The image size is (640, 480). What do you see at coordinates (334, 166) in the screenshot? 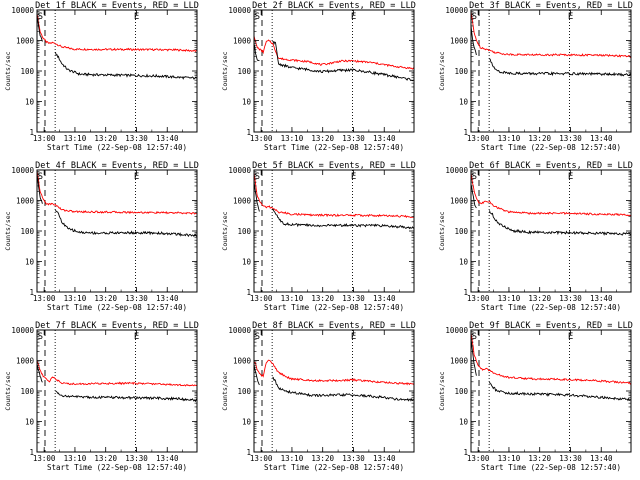
I see `panel-title: Det 5f BLACK = Events, RED = LLD` at bounding box center [334, 166].